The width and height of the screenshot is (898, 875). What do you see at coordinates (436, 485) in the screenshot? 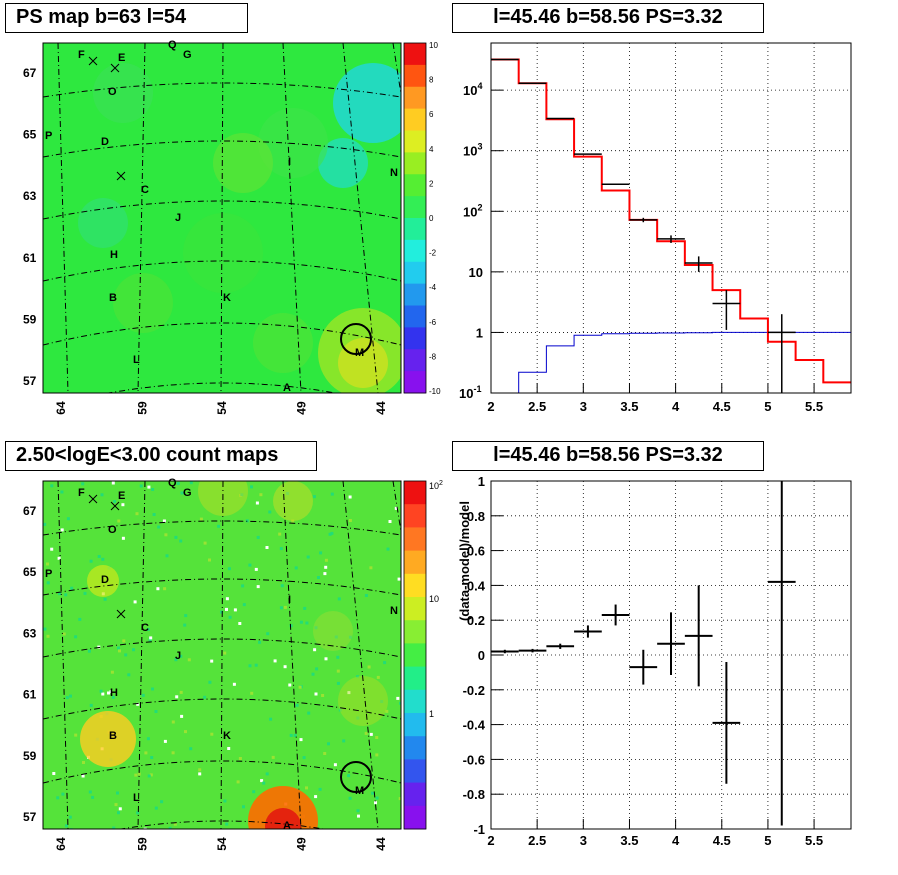
I see `colorbar-tick-label: 102` at bounding box center [436, 485].